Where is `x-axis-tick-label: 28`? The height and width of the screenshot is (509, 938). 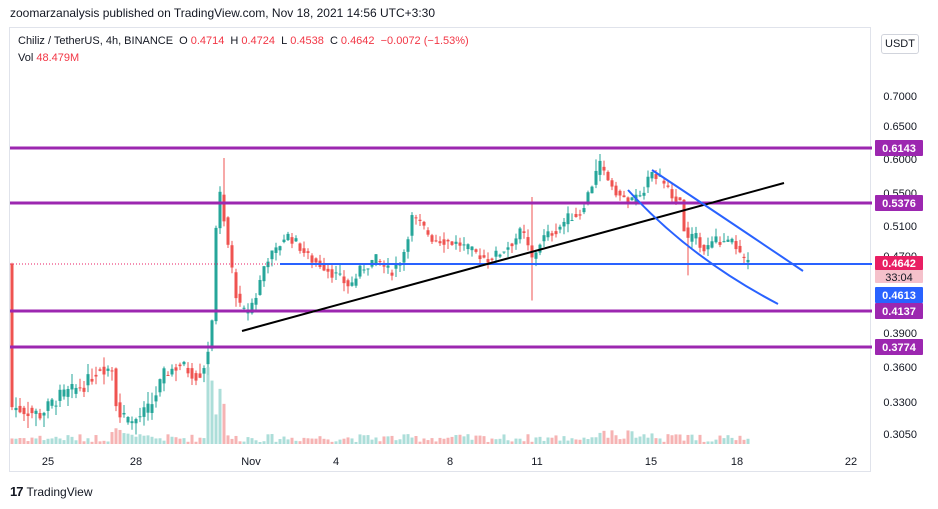
x-axis-tick-label: 28 is located at coordinates (136, 462).